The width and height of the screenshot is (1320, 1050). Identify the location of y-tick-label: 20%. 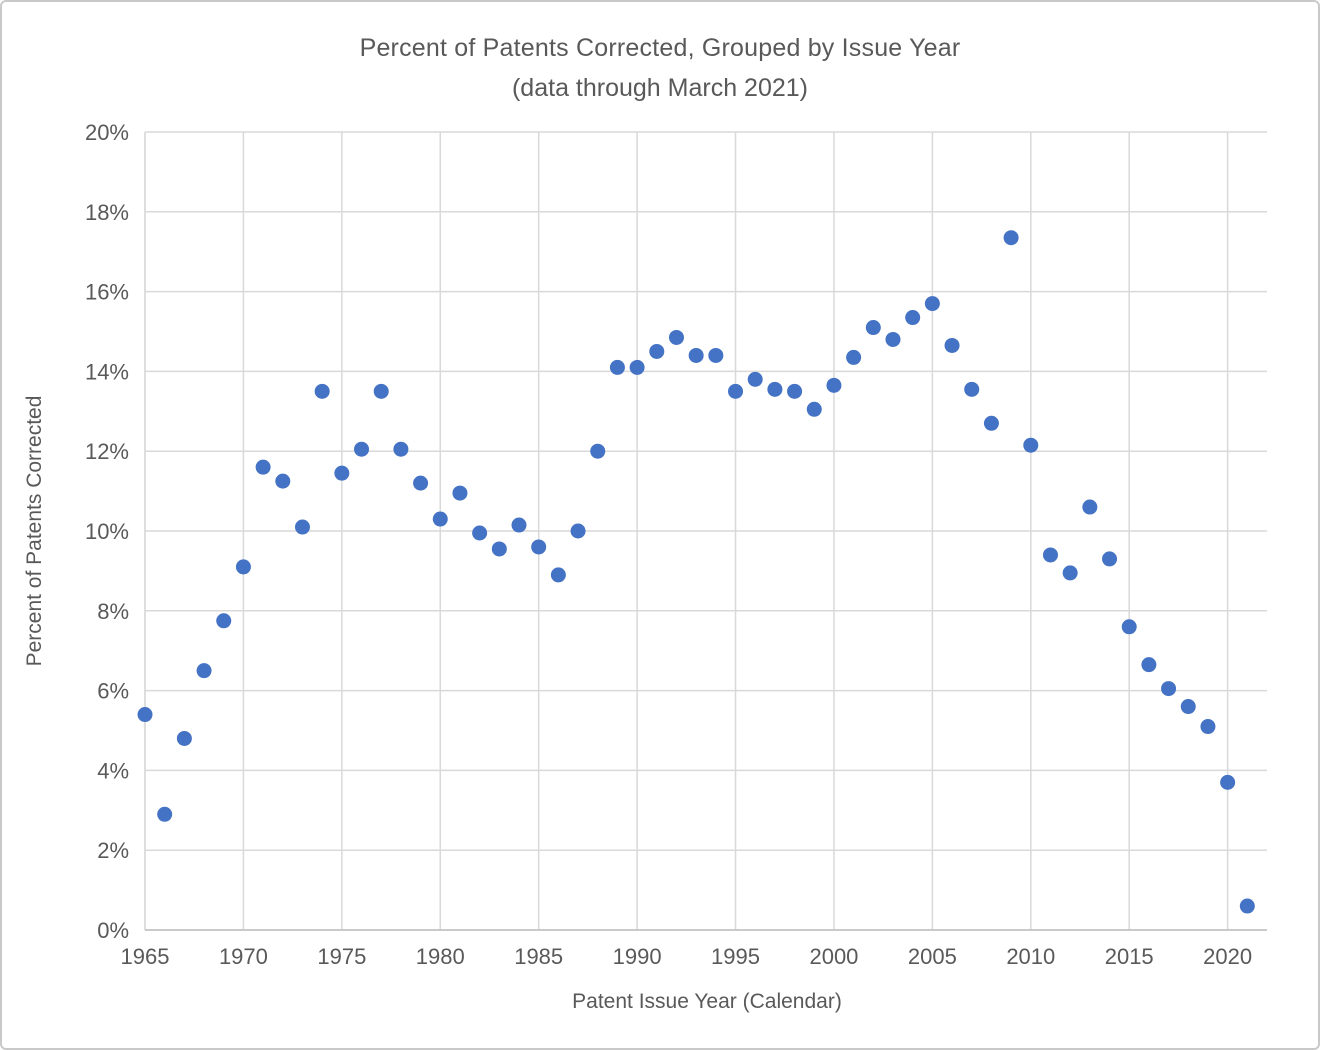
(107, 132).